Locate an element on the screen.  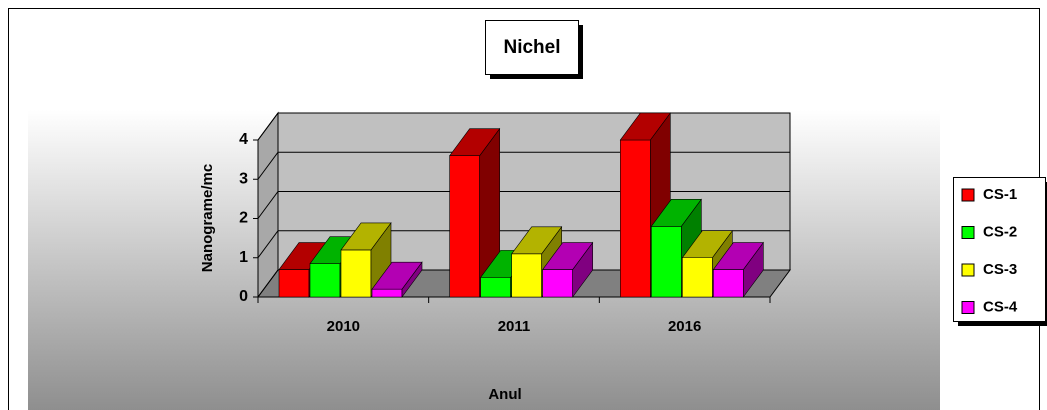
x-tick-label: 2011 is located at coordinates (514, 326).